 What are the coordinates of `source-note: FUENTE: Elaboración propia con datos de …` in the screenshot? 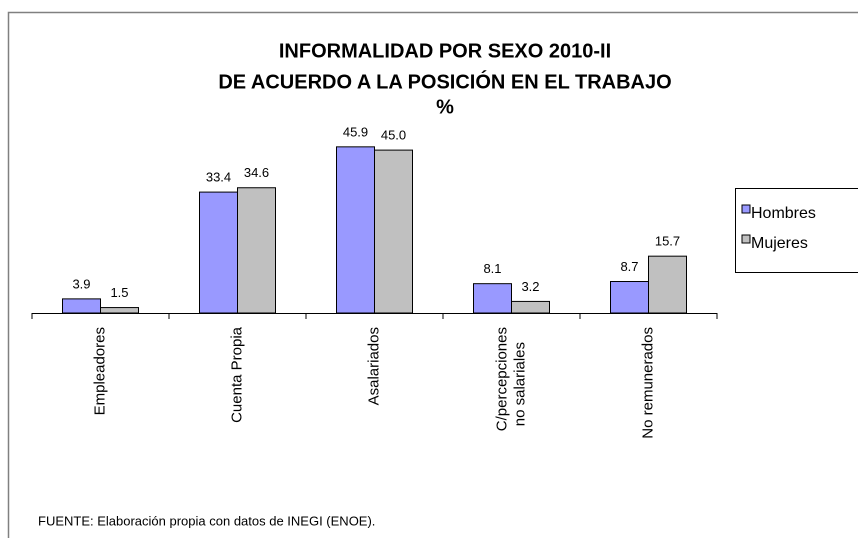 It's located at (206, 520).